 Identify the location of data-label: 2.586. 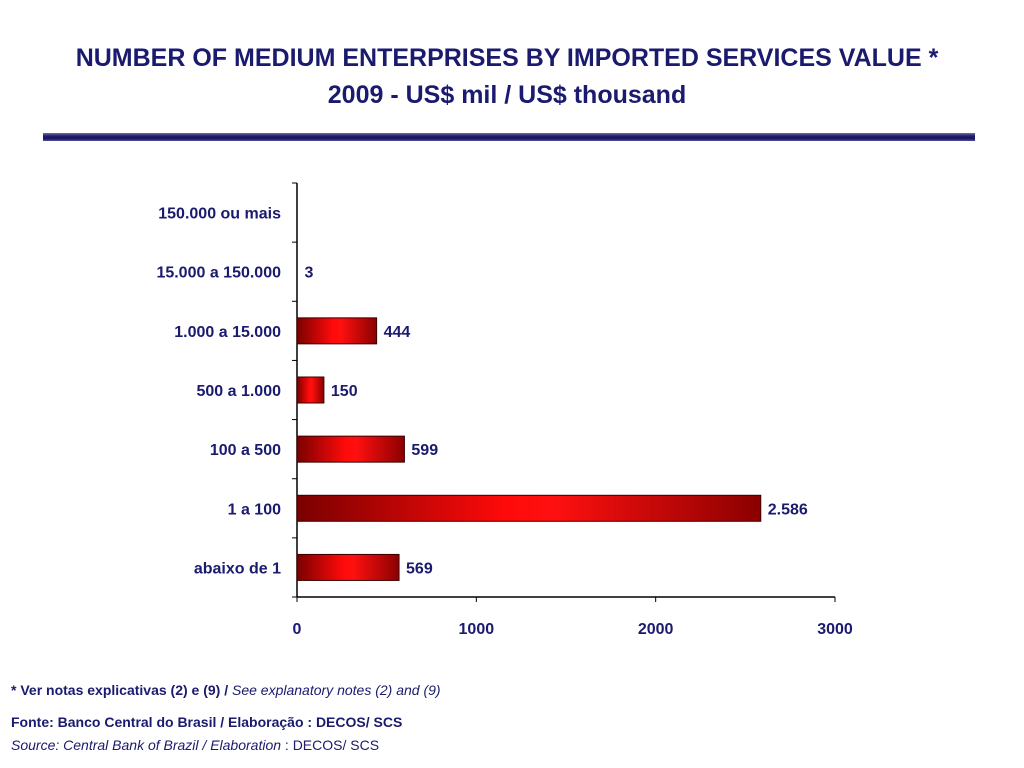
(788, 509).